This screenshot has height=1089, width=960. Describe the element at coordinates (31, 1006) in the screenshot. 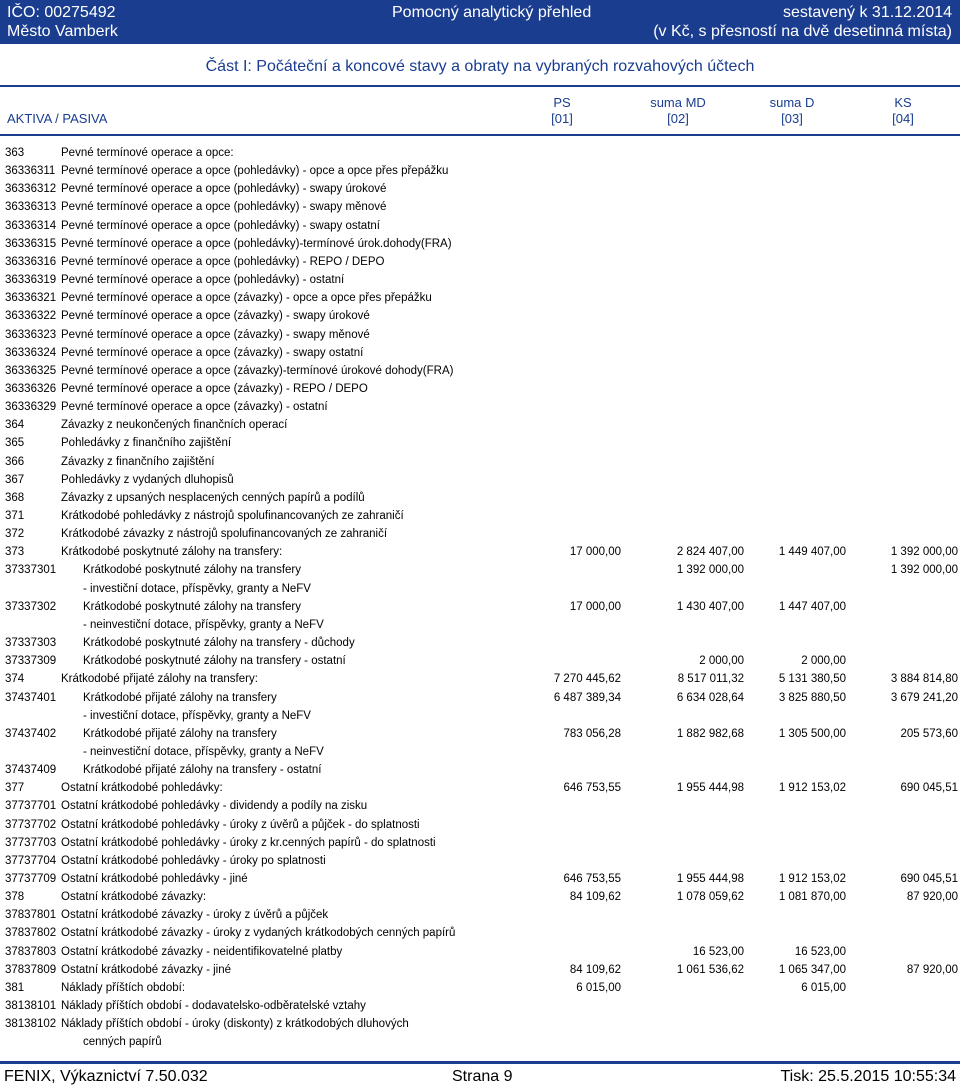

I see `account-code: 38138101` at that location.